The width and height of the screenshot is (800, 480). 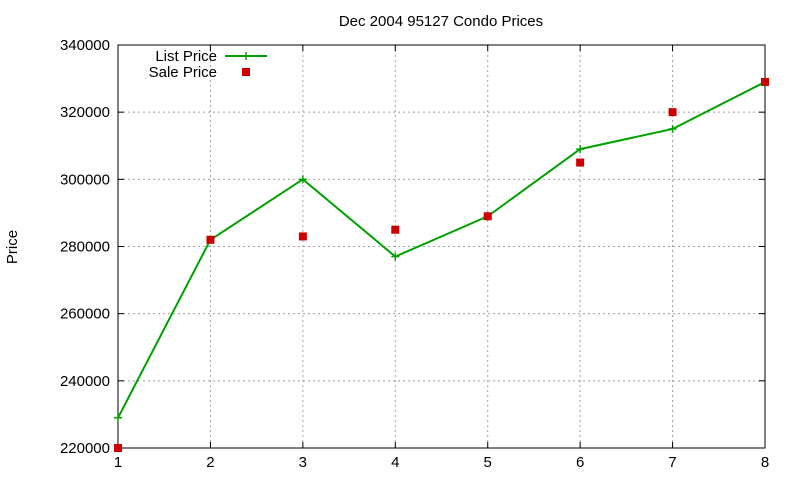 I want to click on x-tick-label: 5, so click(x=488, y=462).